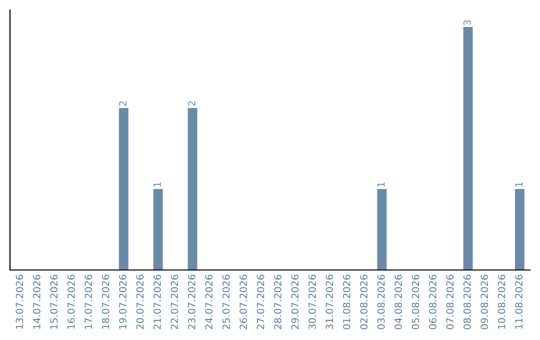  I want to click on x-tick-label: 05.08.2026, so click(416, 302).